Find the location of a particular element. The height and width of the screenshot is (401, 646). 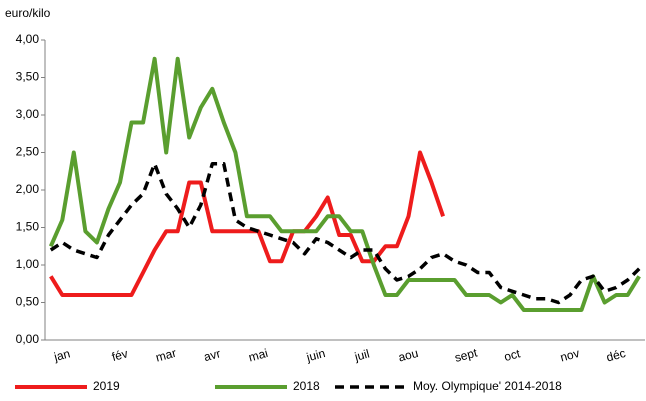

x-tick-label: nov is located at coordinates (570, 355).